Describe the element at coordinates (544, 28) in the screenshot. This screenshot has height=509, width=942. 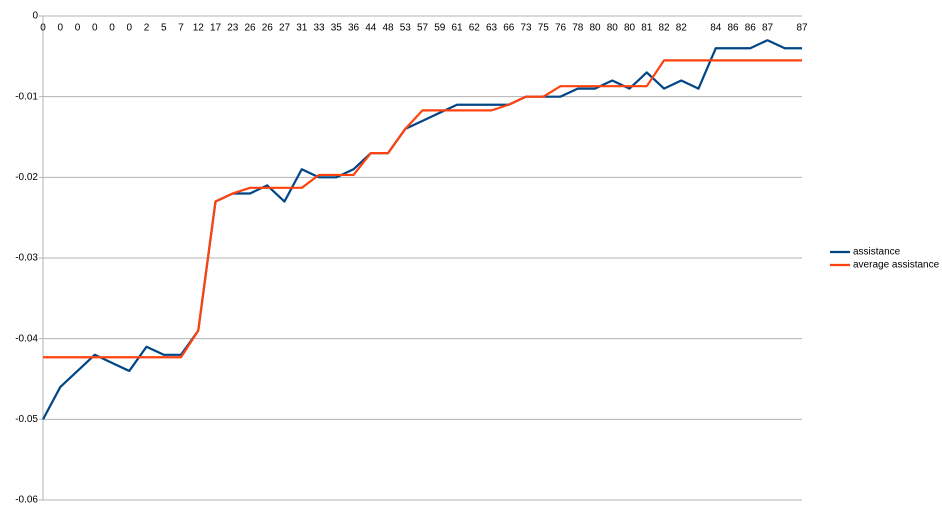
I see `x-tick-label: 75` at that location.